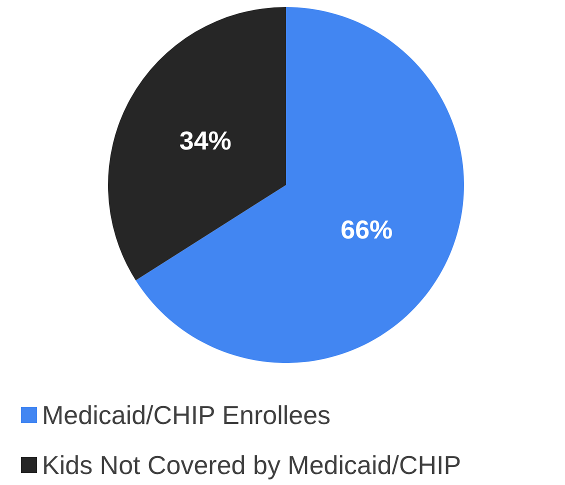  I want to click on data-label: 34%, so click(205, 141).